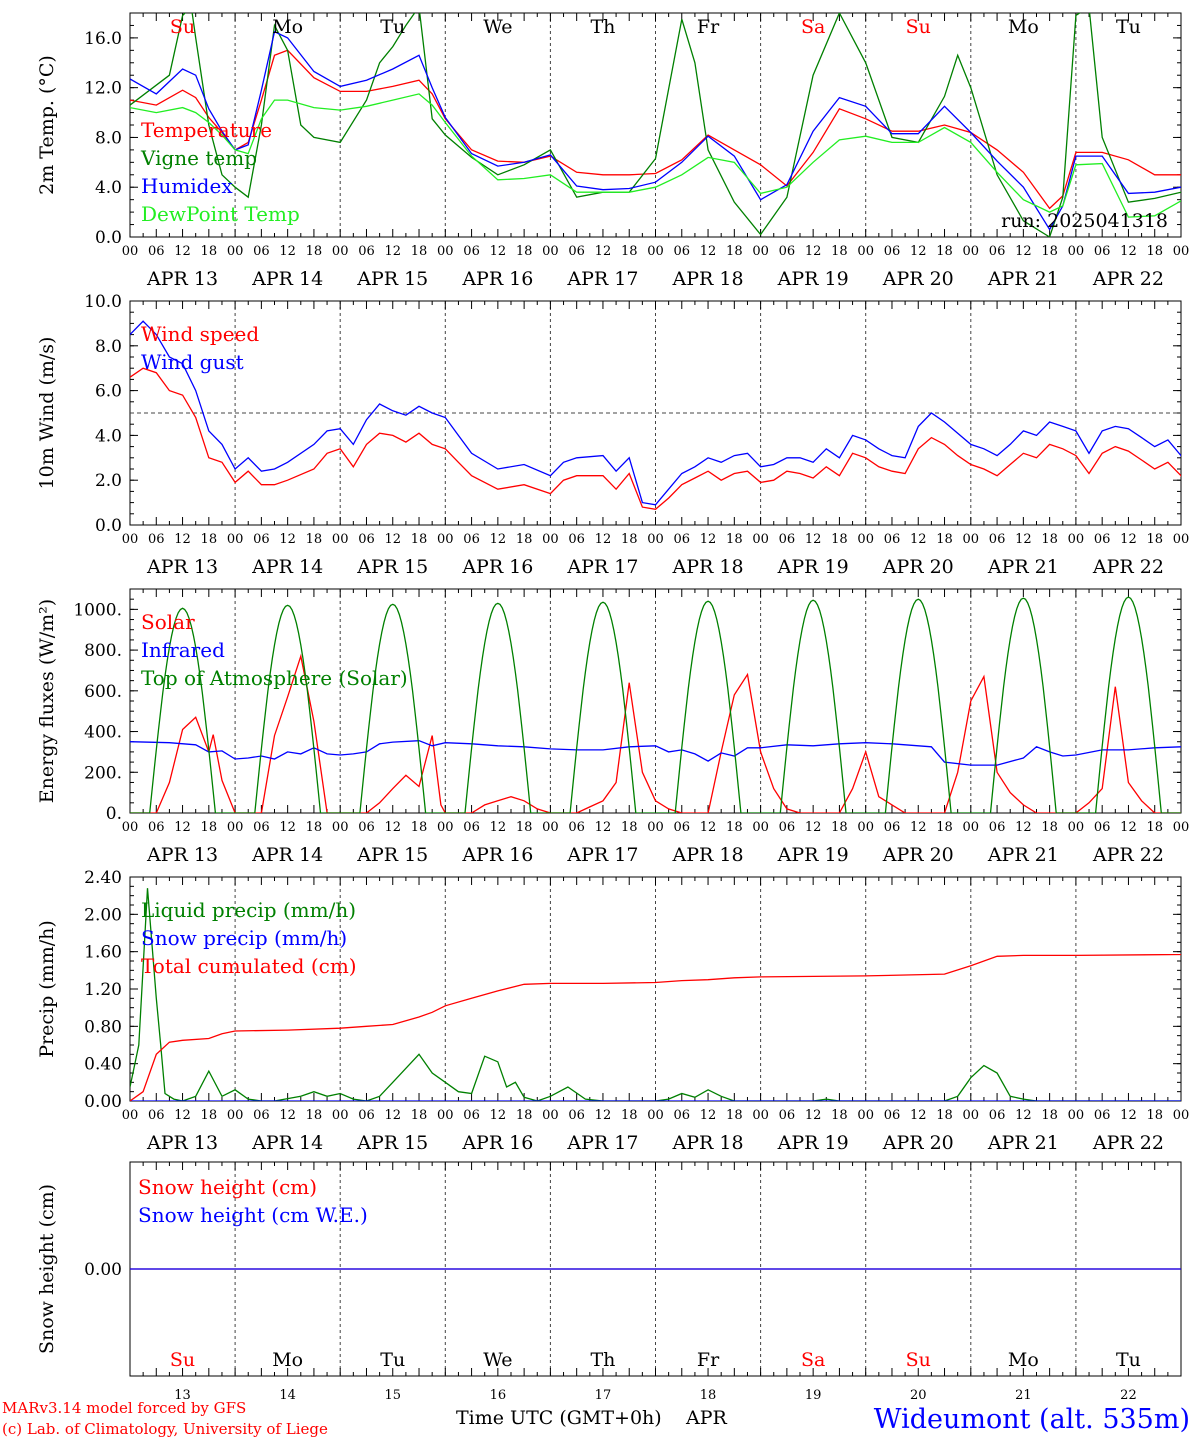 This screenshot has width=1194, height=1445. Describe the element at coordinates (103, 990) in the screenshot. I see `y-tick-label: 1.20` at that location.